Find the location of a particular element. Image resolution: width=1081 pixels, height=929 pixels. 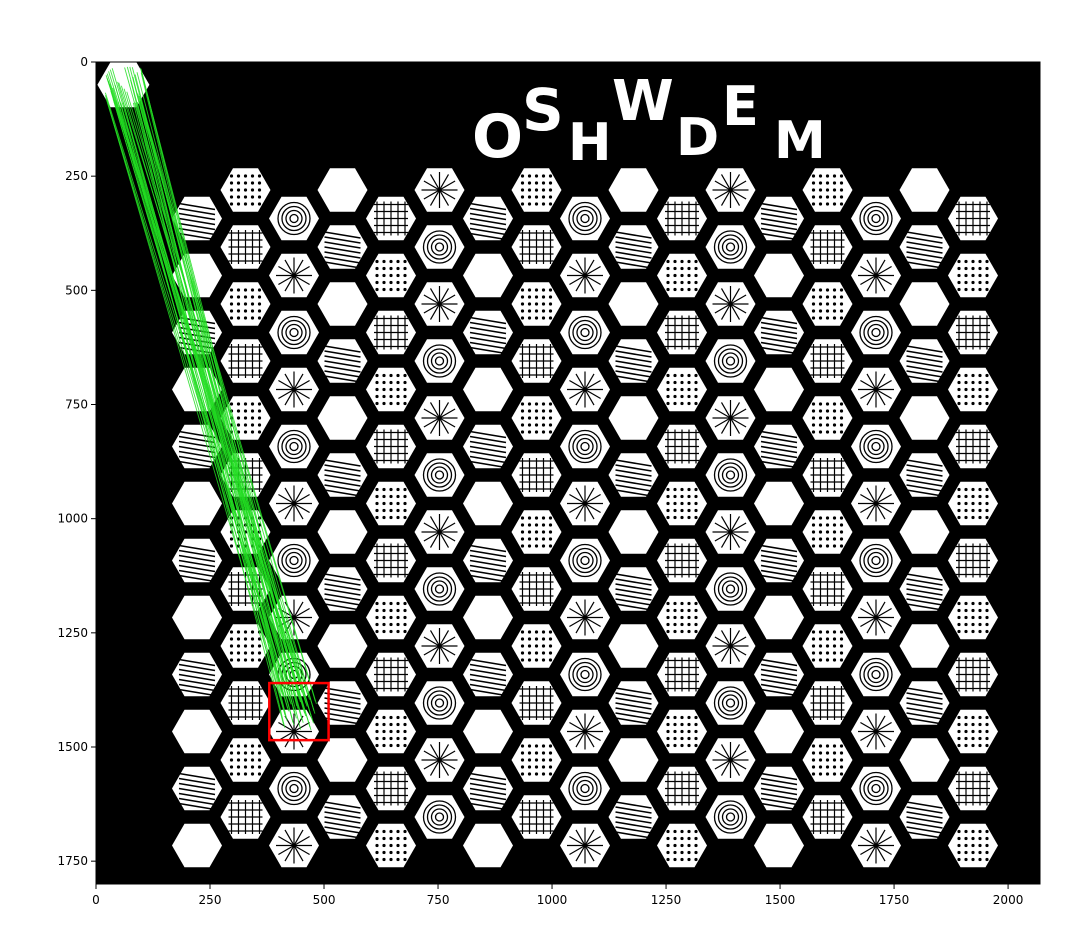

y-tick-label: 1000 is located at coordinates (72, 519).